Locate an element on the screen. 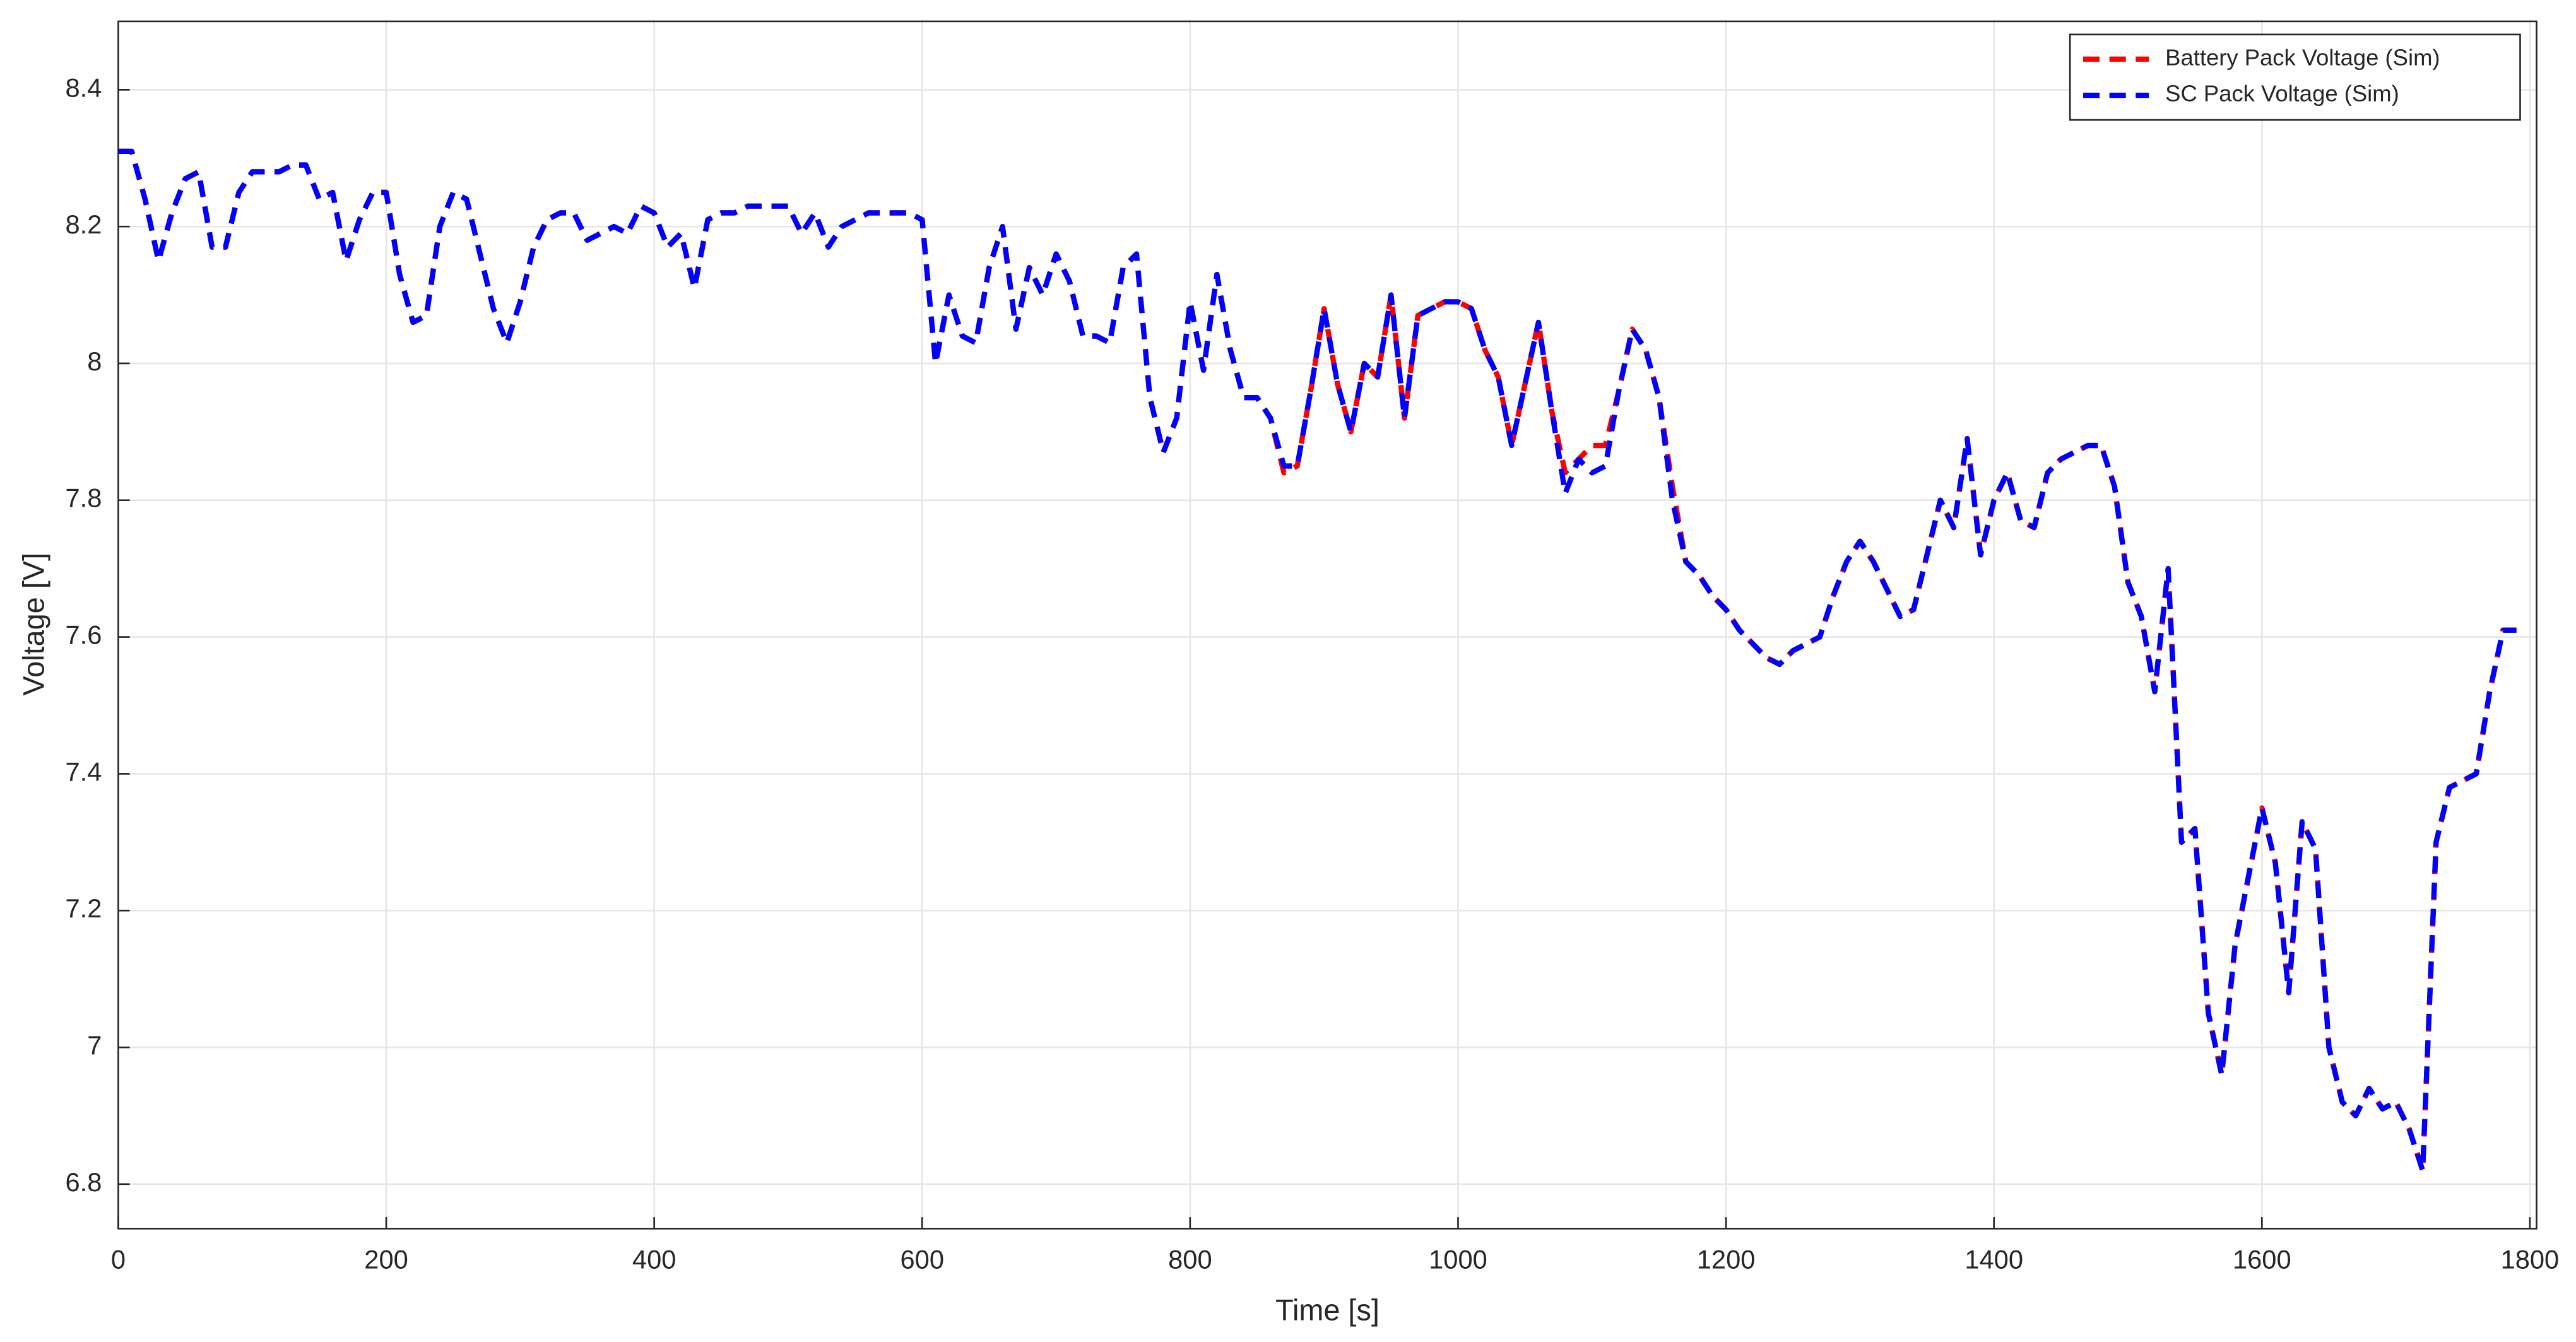 The height and width of the screenshot is (1342, 2576). y-tick-label: 7 is located at coordinates (95, 1045).